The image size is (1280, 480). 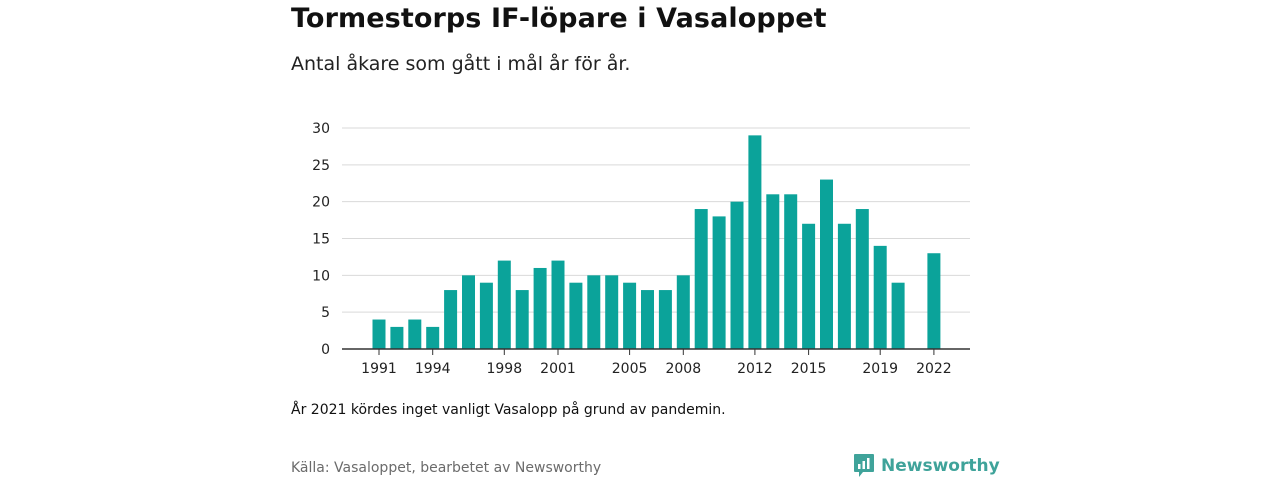 I want to click on y-tick-label: 15, so click(x=321, y=240).